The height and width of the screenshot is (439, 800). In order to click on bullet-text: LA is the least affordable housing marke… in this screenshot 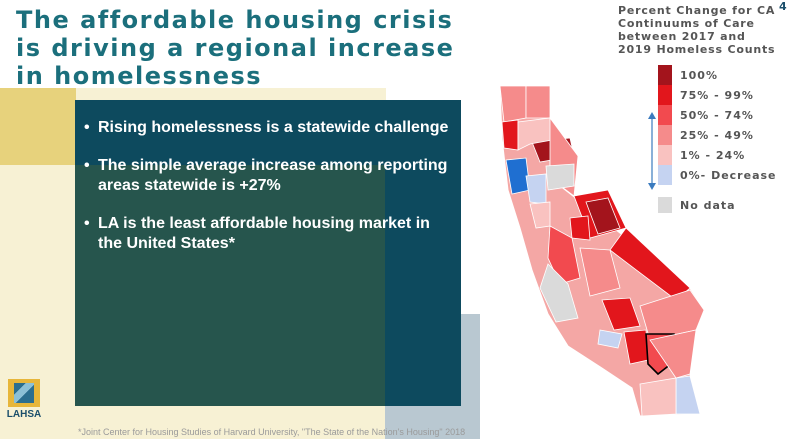, I will do `click(264, 233)`.